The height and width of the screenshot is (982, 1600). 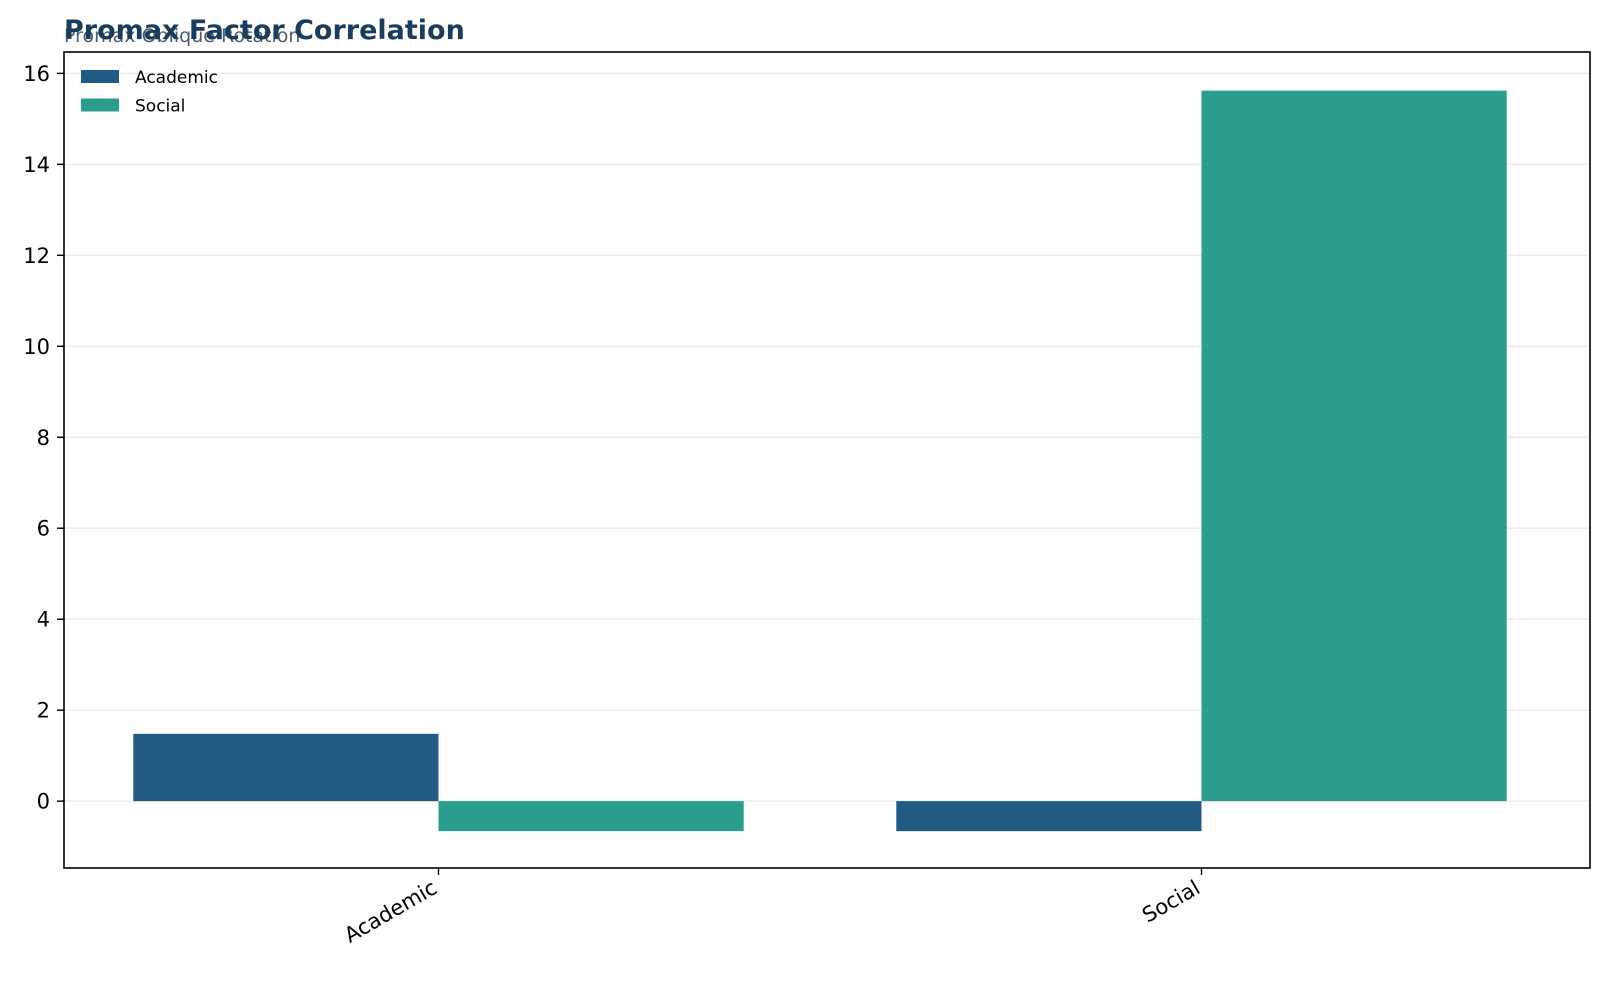 What do you see at coordinates (36, 74) in the screenshot?
I see `y-tick-label: 16` at bounding box center [36, 74].